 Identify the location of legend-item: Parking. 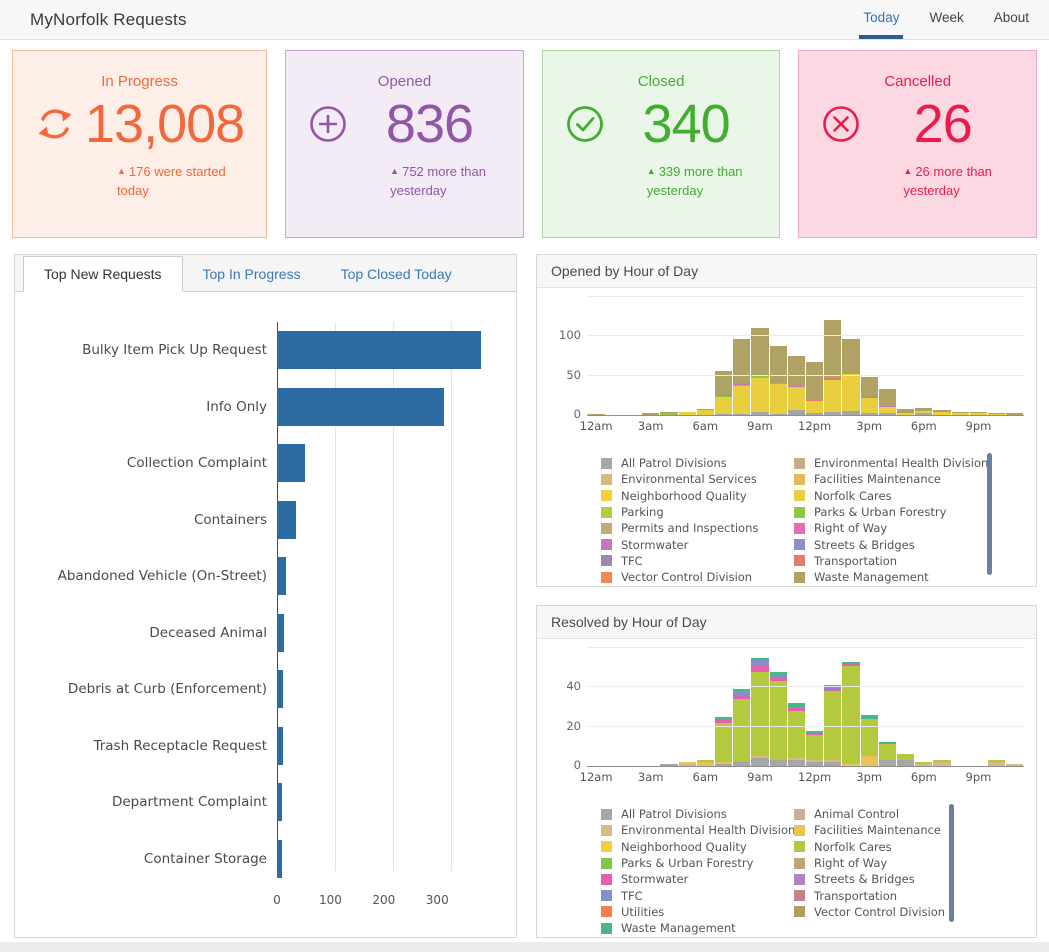
(697, 512).